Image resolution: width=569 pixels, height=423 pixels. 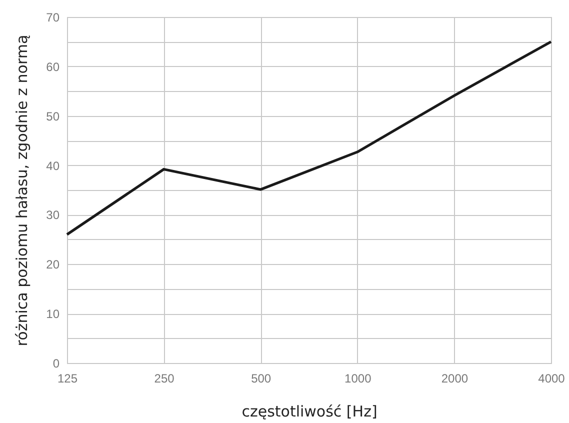 I want to click on y-tick-label: 10, so click(x=53, y=314).